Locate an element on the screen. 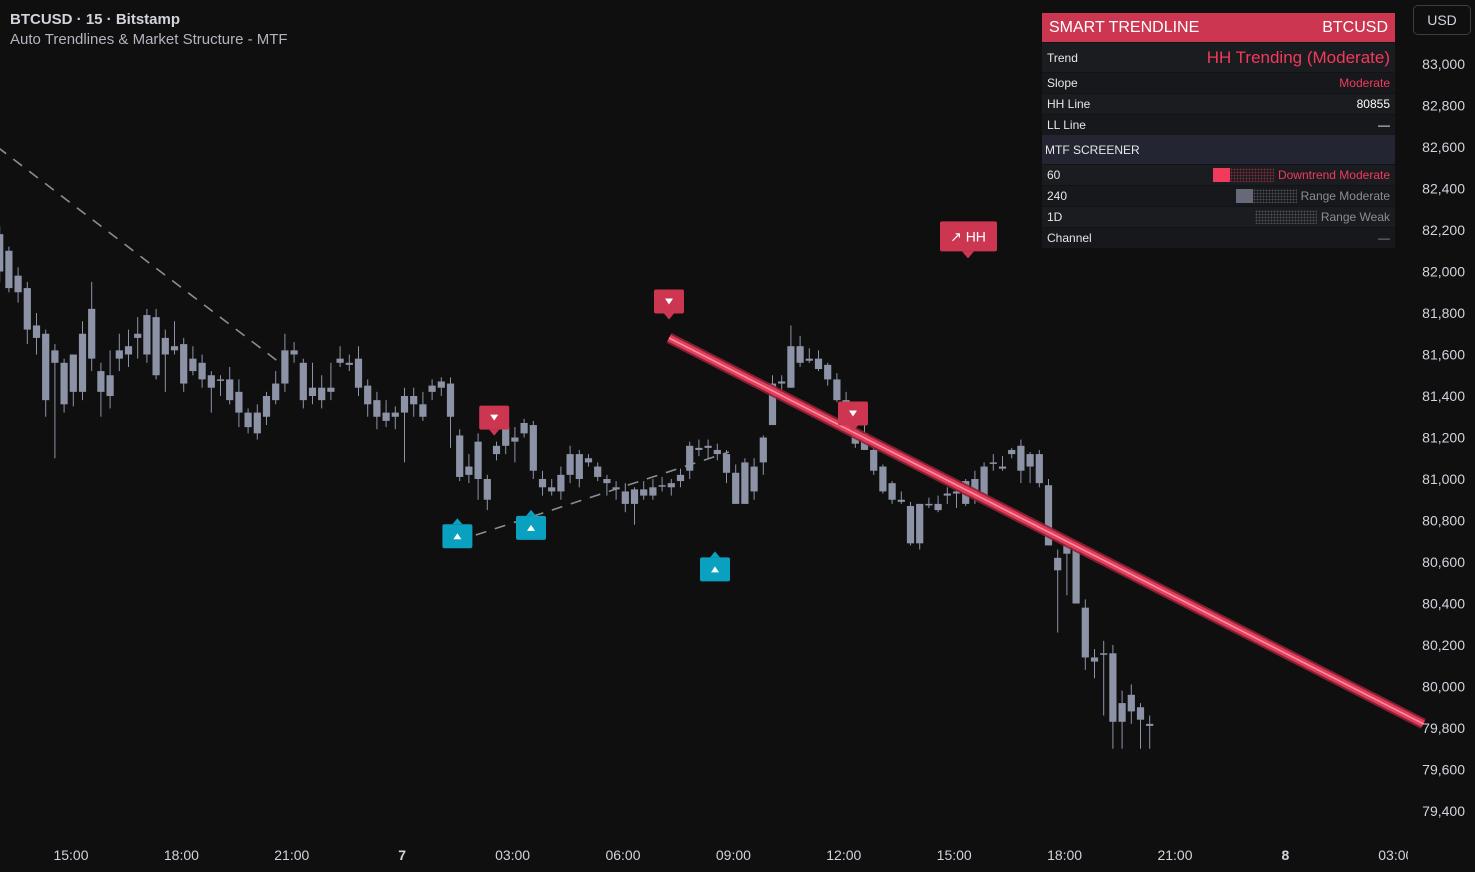 The height and width of the screenshot is (872, 1475). symbol-title: BTCUSD · 15 · Bitstamp is located at coordinates (95, 19).